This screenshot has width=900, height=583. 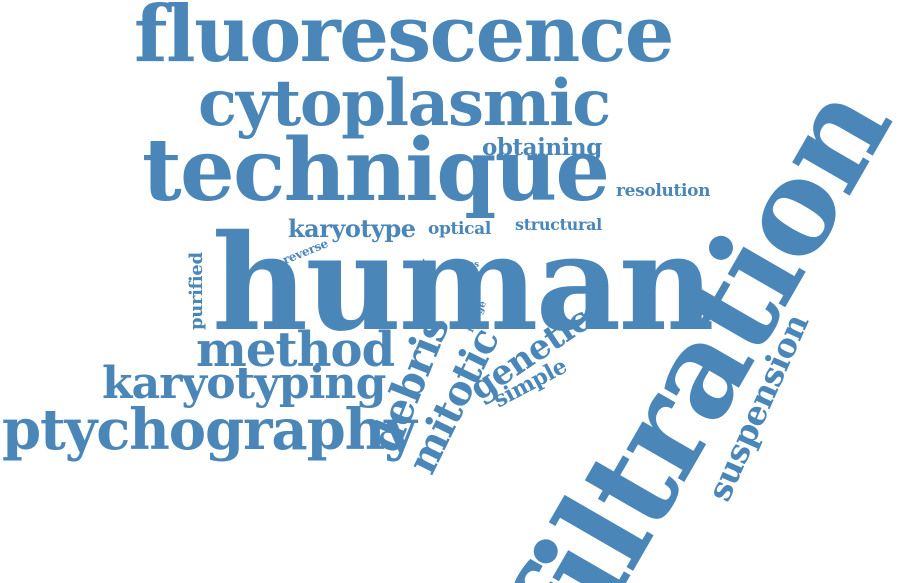 What do you see at coordinates (404, 40) in the screenshot?
I see `word-fluorescence: fluorescence` at bounding box center [404, 40].